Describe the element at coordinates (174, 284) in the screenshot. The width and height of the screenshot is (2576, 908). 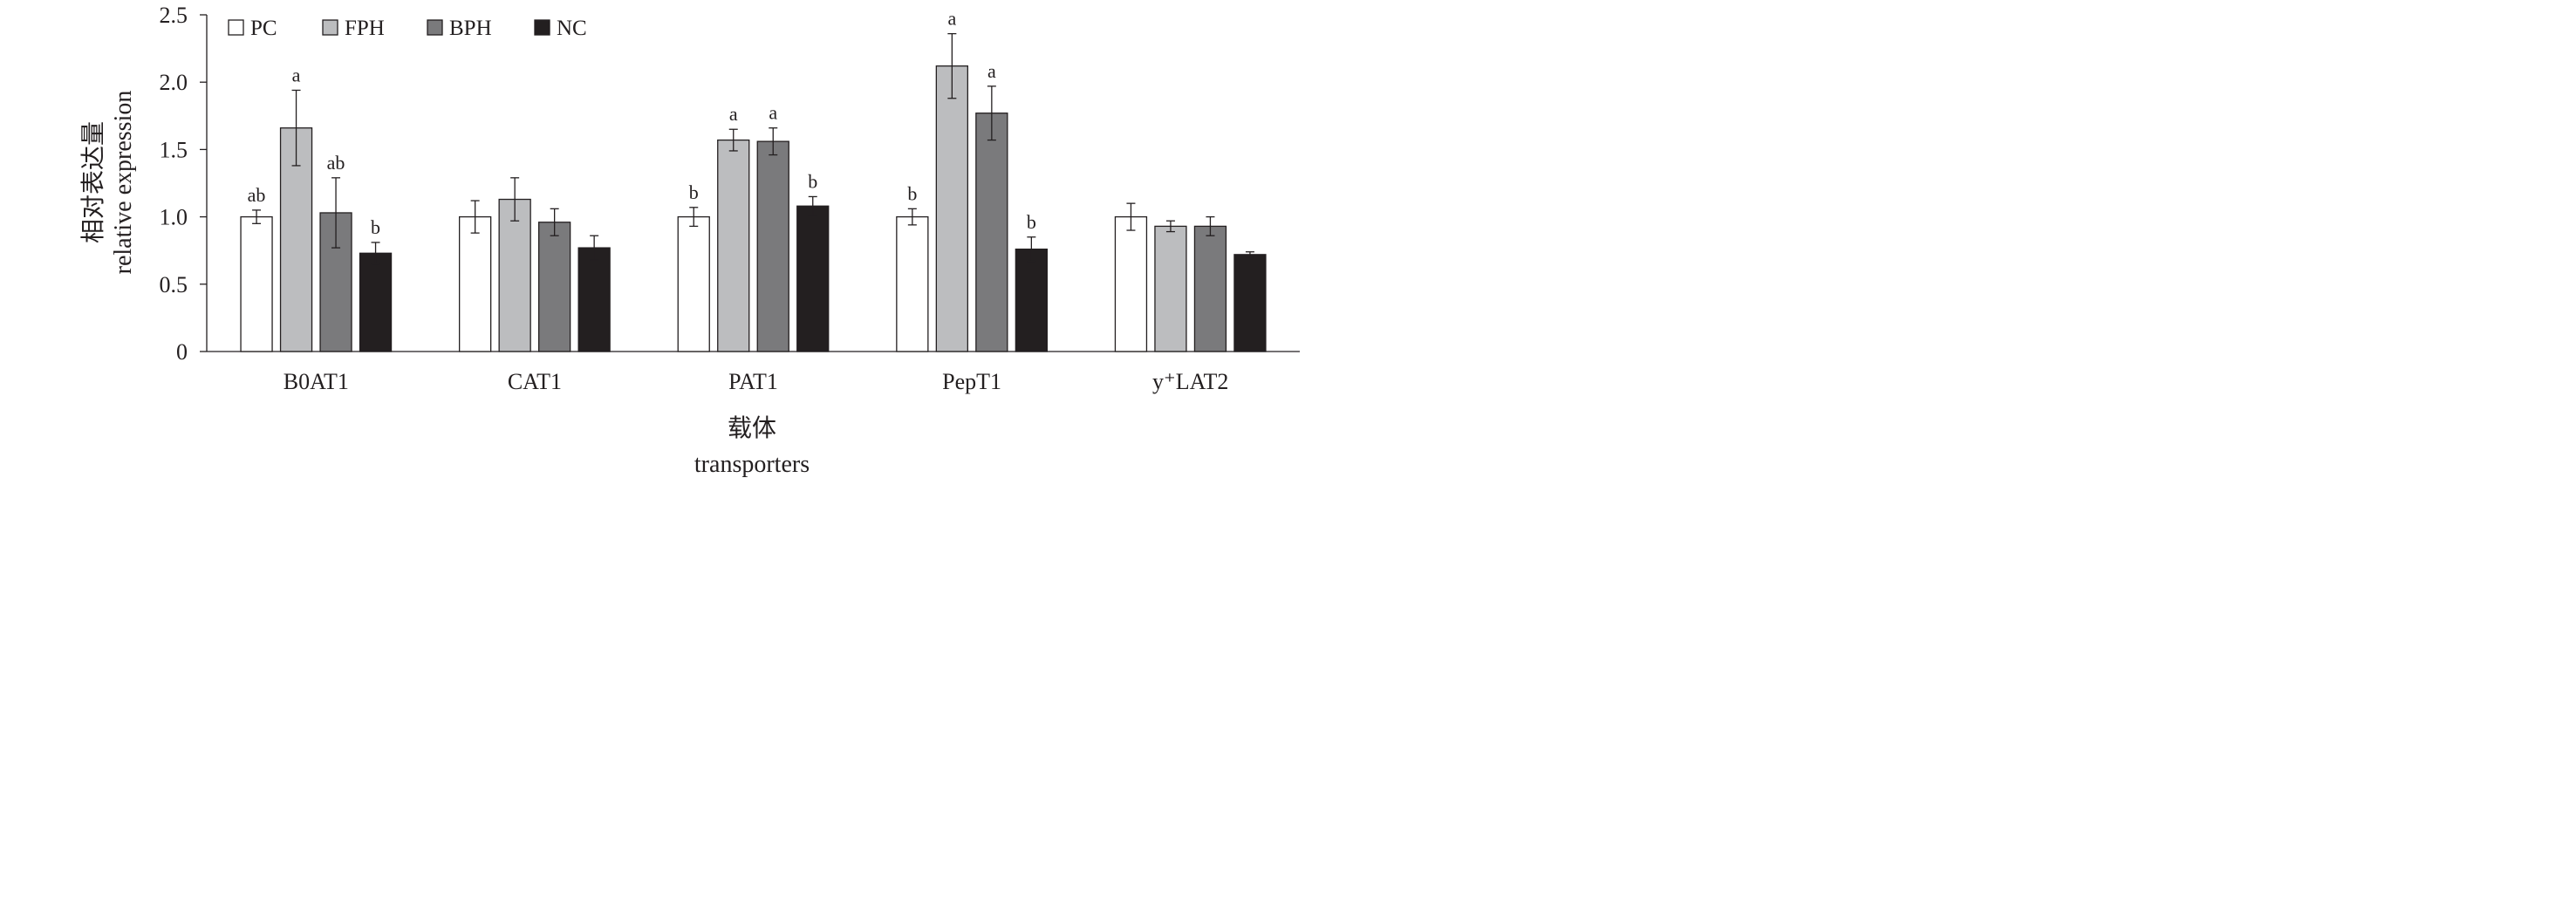
I see `y-tick-label: 0.5` at that location.